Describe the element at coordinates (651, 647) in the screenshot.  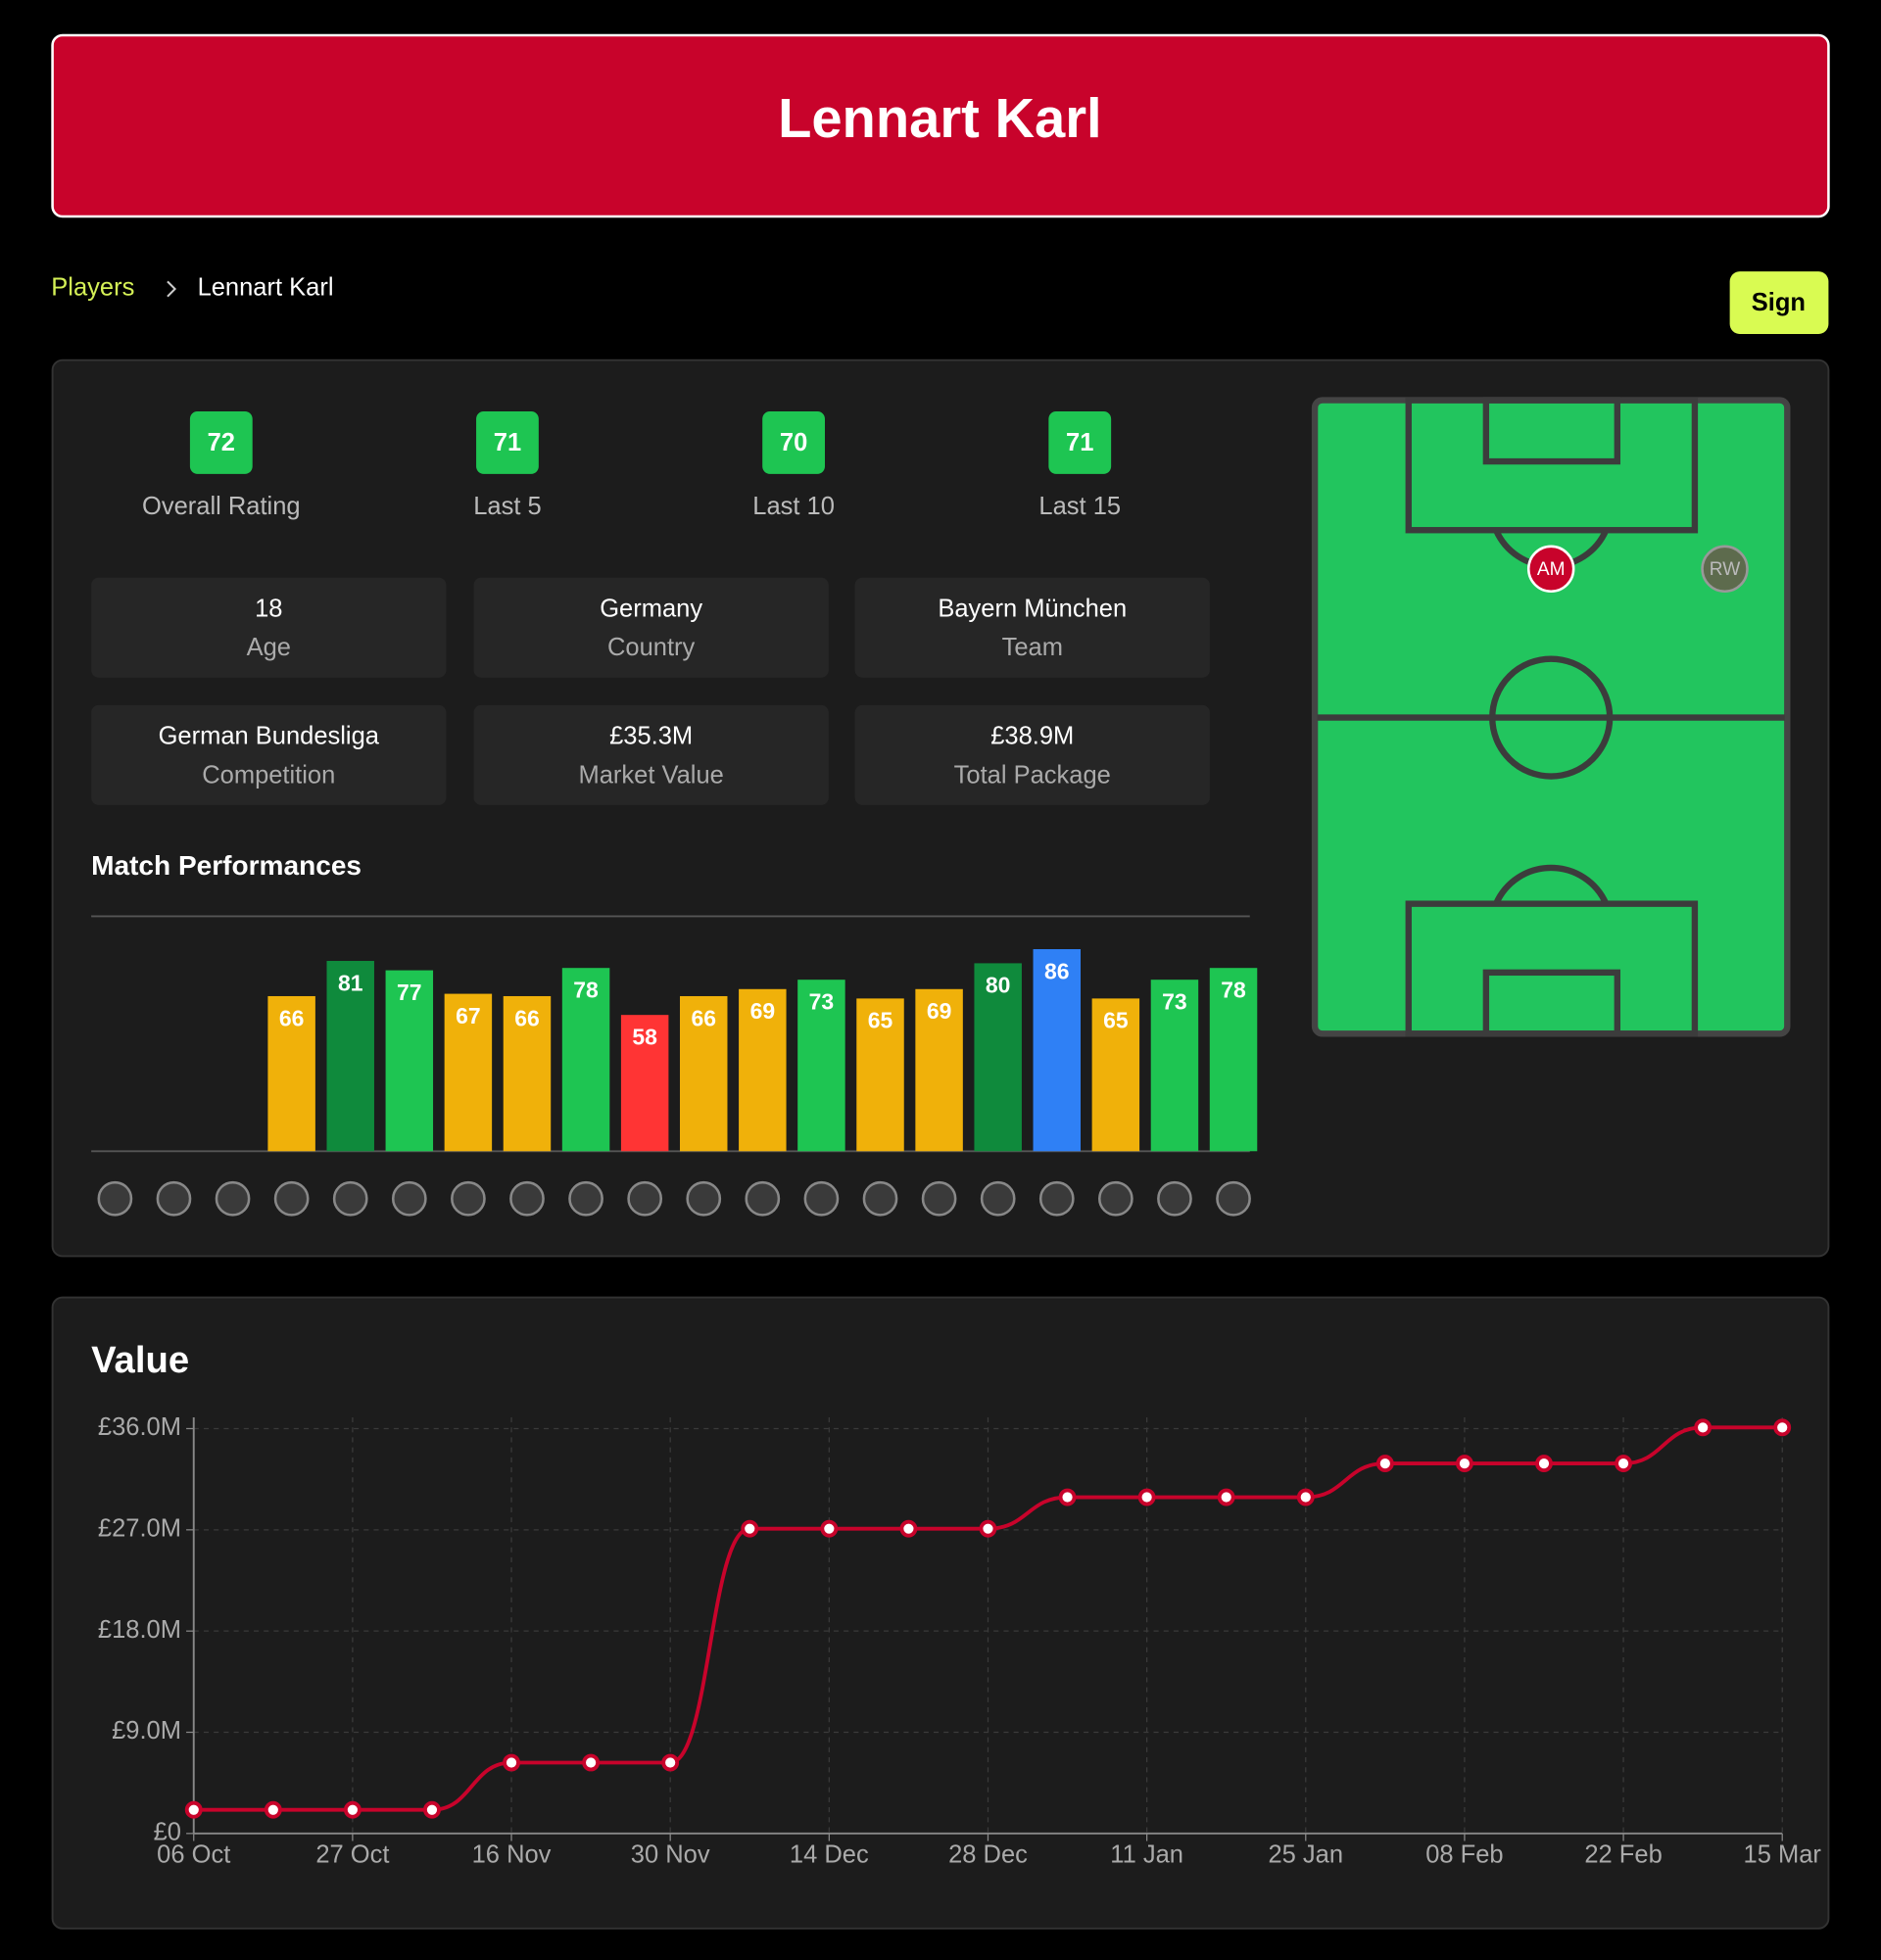
I see `info-label: Country` at that location.